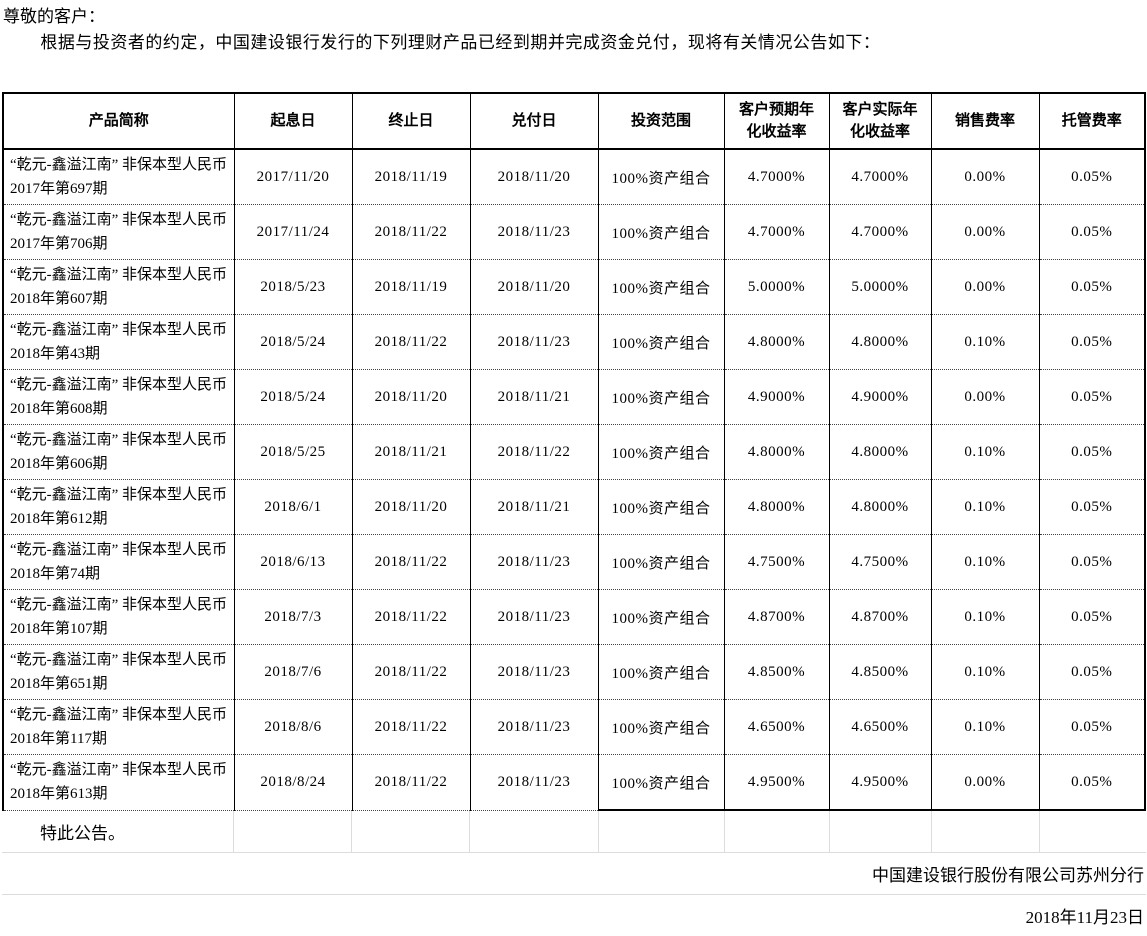 The width and height of the screenshot is (1147, 936). I want to click on table-cell: 4.6500%, so click(776, 727).